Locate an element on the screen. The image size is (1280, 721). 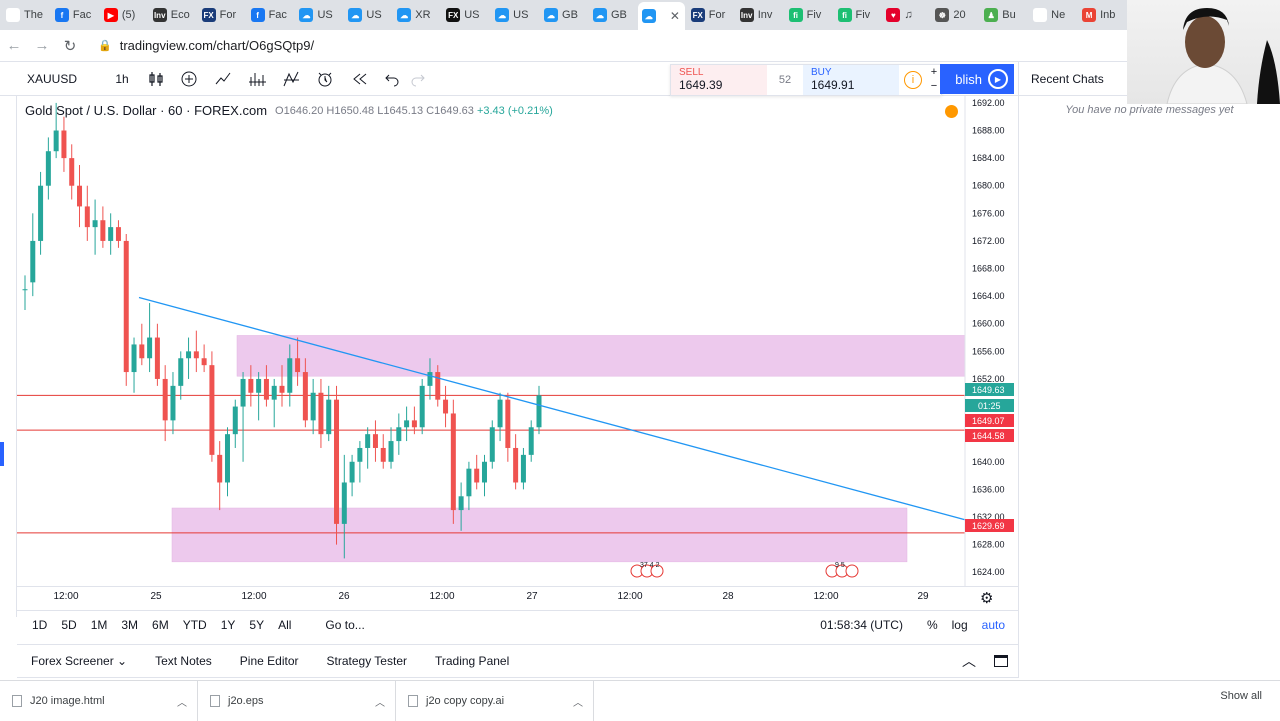
auto-toggle: auto is located at coordinates (993, 624).